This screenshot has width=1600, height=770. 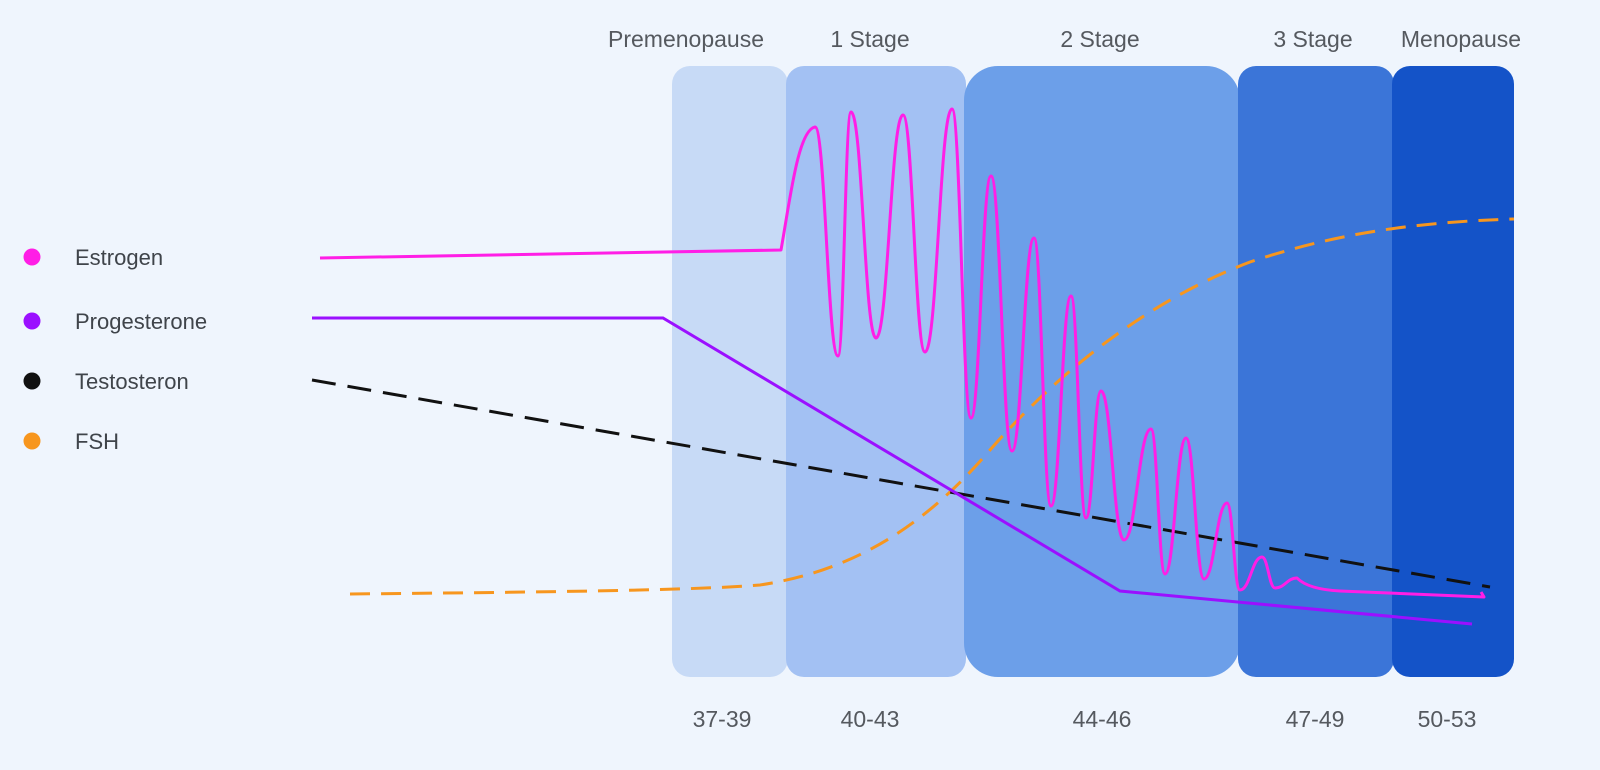 I want to click on legend-label-testosteron: Testosteron, so click(x=132, y=381).